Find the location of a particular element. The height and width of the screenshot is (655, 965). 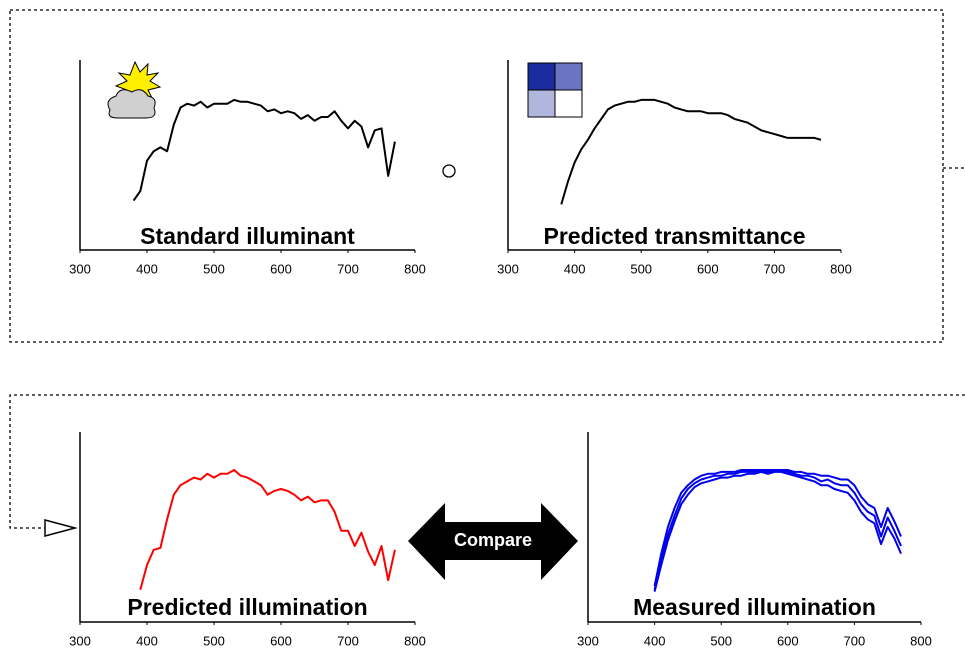

compare-label: Compare is located at coordinates (493, 540).